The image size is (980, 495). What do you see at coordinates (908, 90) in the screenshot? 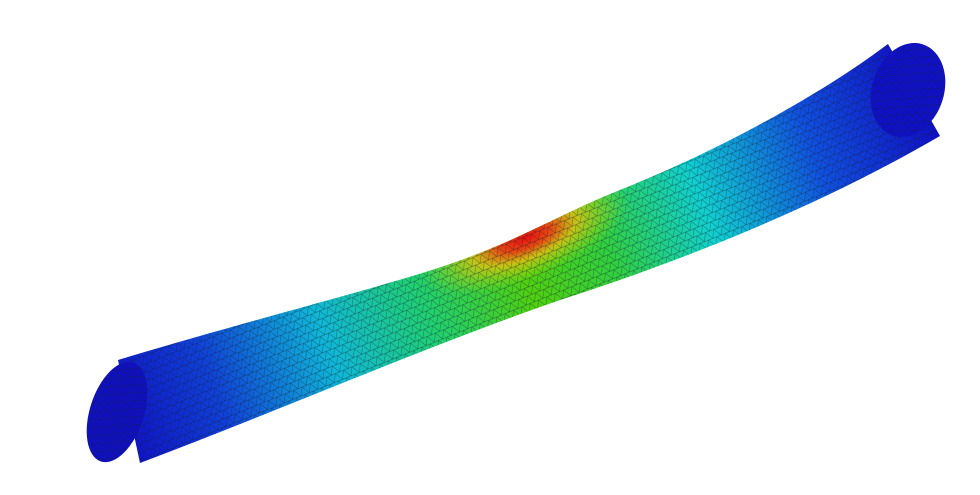
I see `right-end` at bounding box center [908, 90].